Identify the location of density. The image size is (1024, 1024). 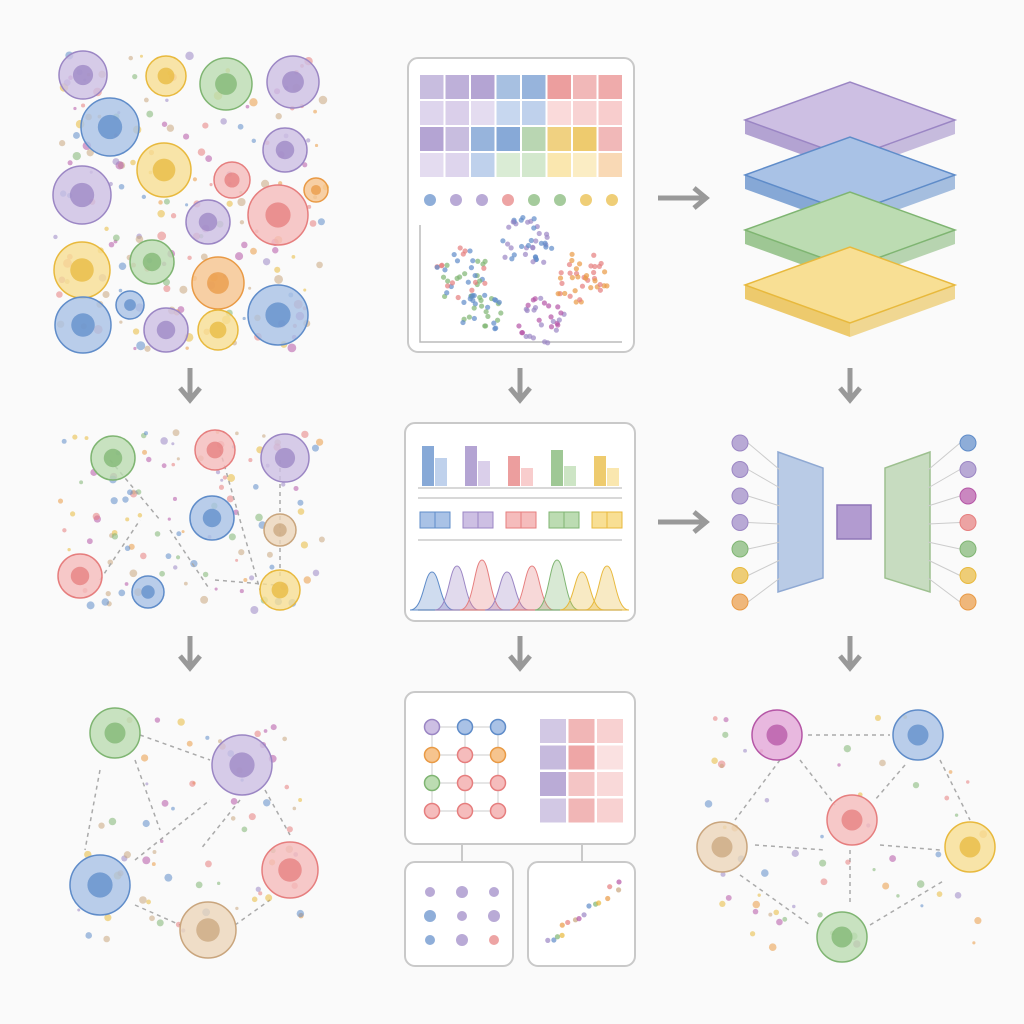
(557, 585).